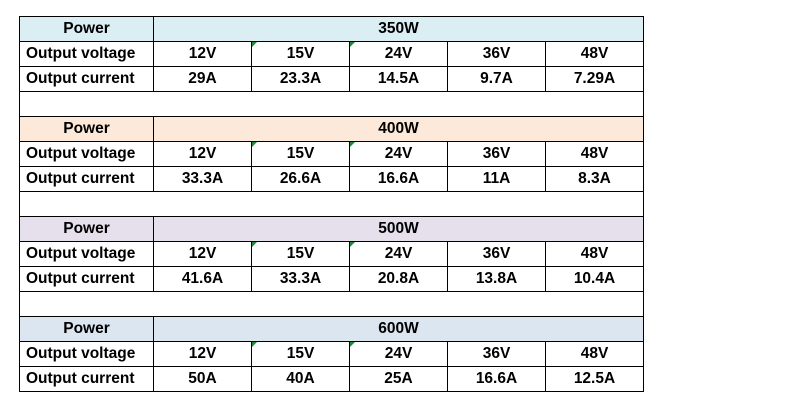 The height and width of the screenshot is (411, 802). Describe the element at coordinates (594, 79) in the screenshot. I see `current-cell: 7.29A` at that location.